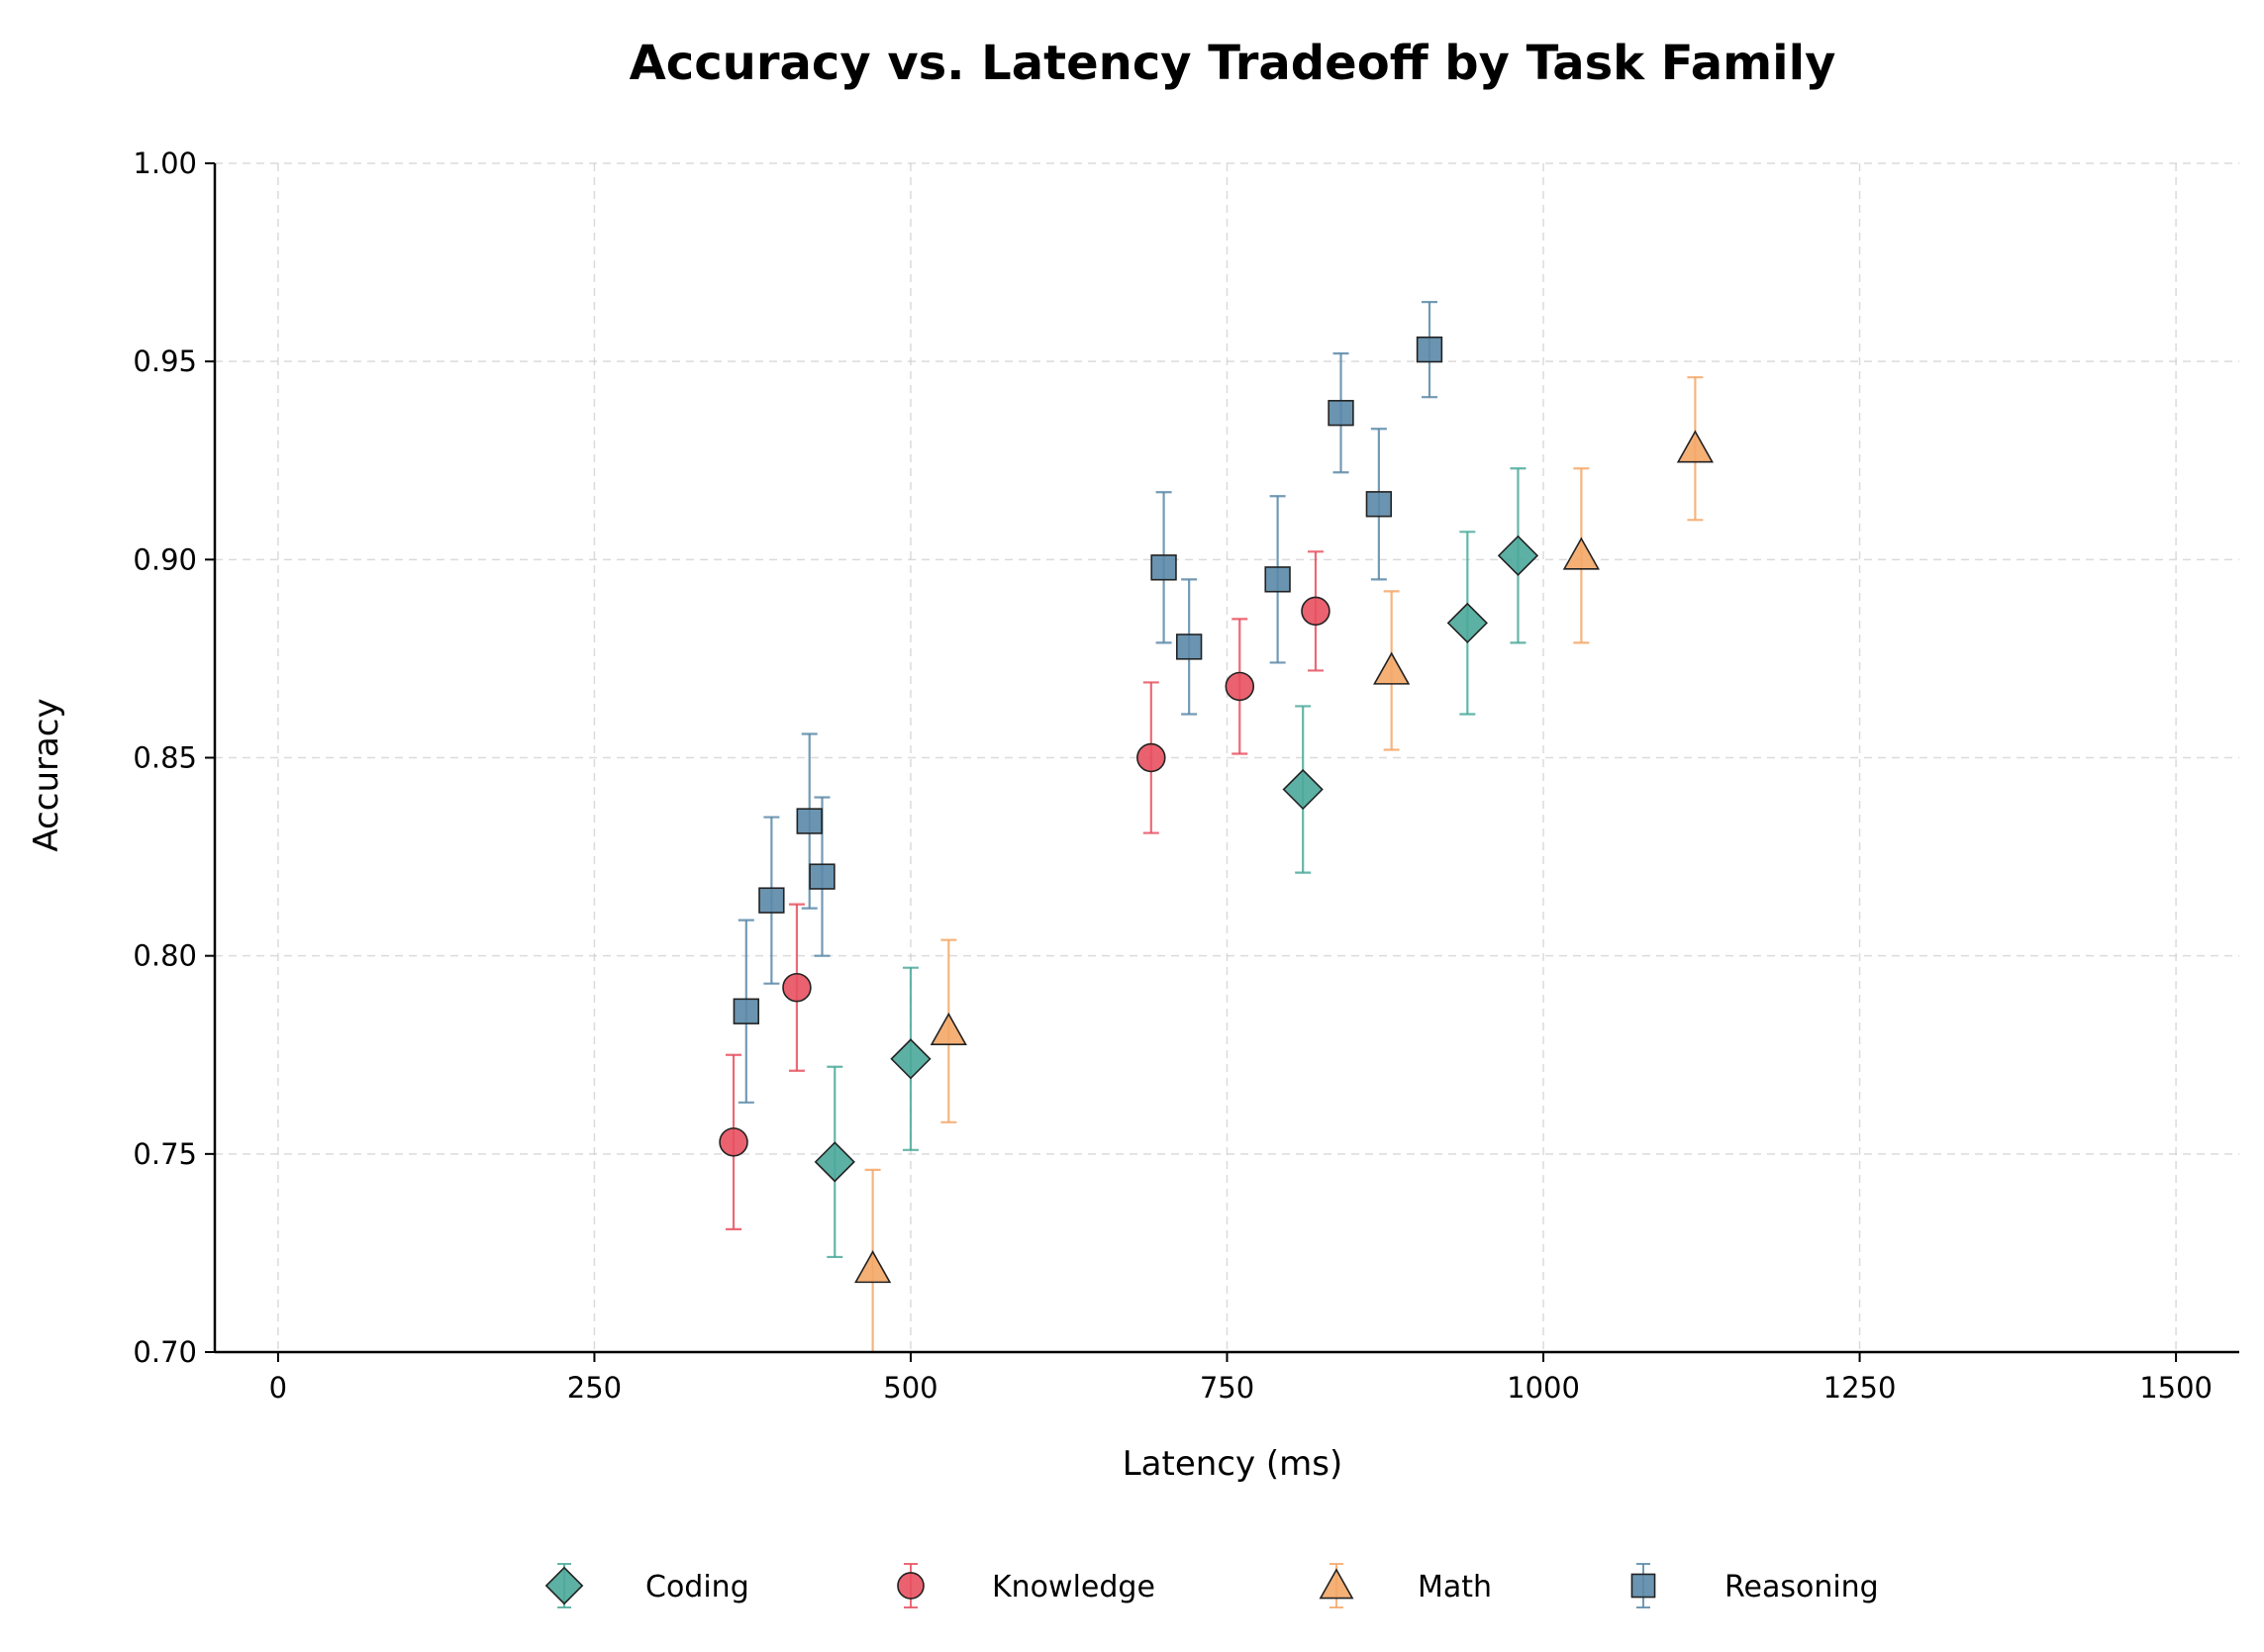  I want to click on x-tick-label: 1250, so click(1860, 1388).